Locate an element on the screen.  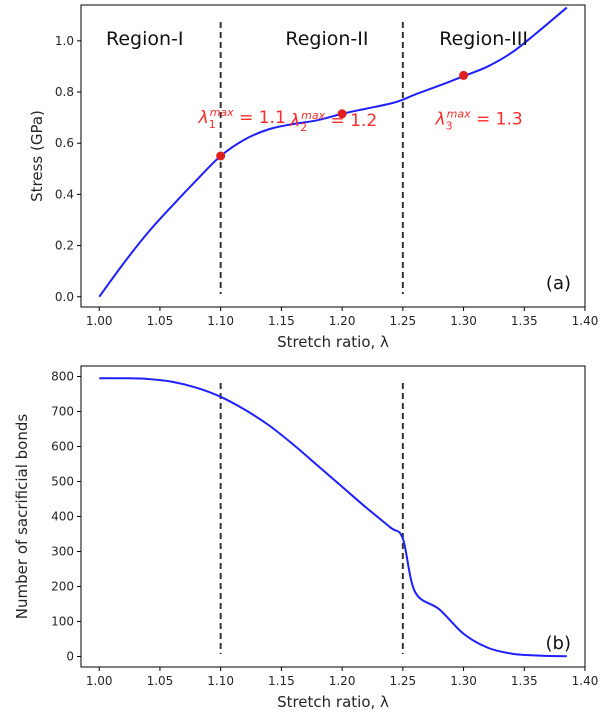
region-label: Region-II is located at coordinates (326, 39).